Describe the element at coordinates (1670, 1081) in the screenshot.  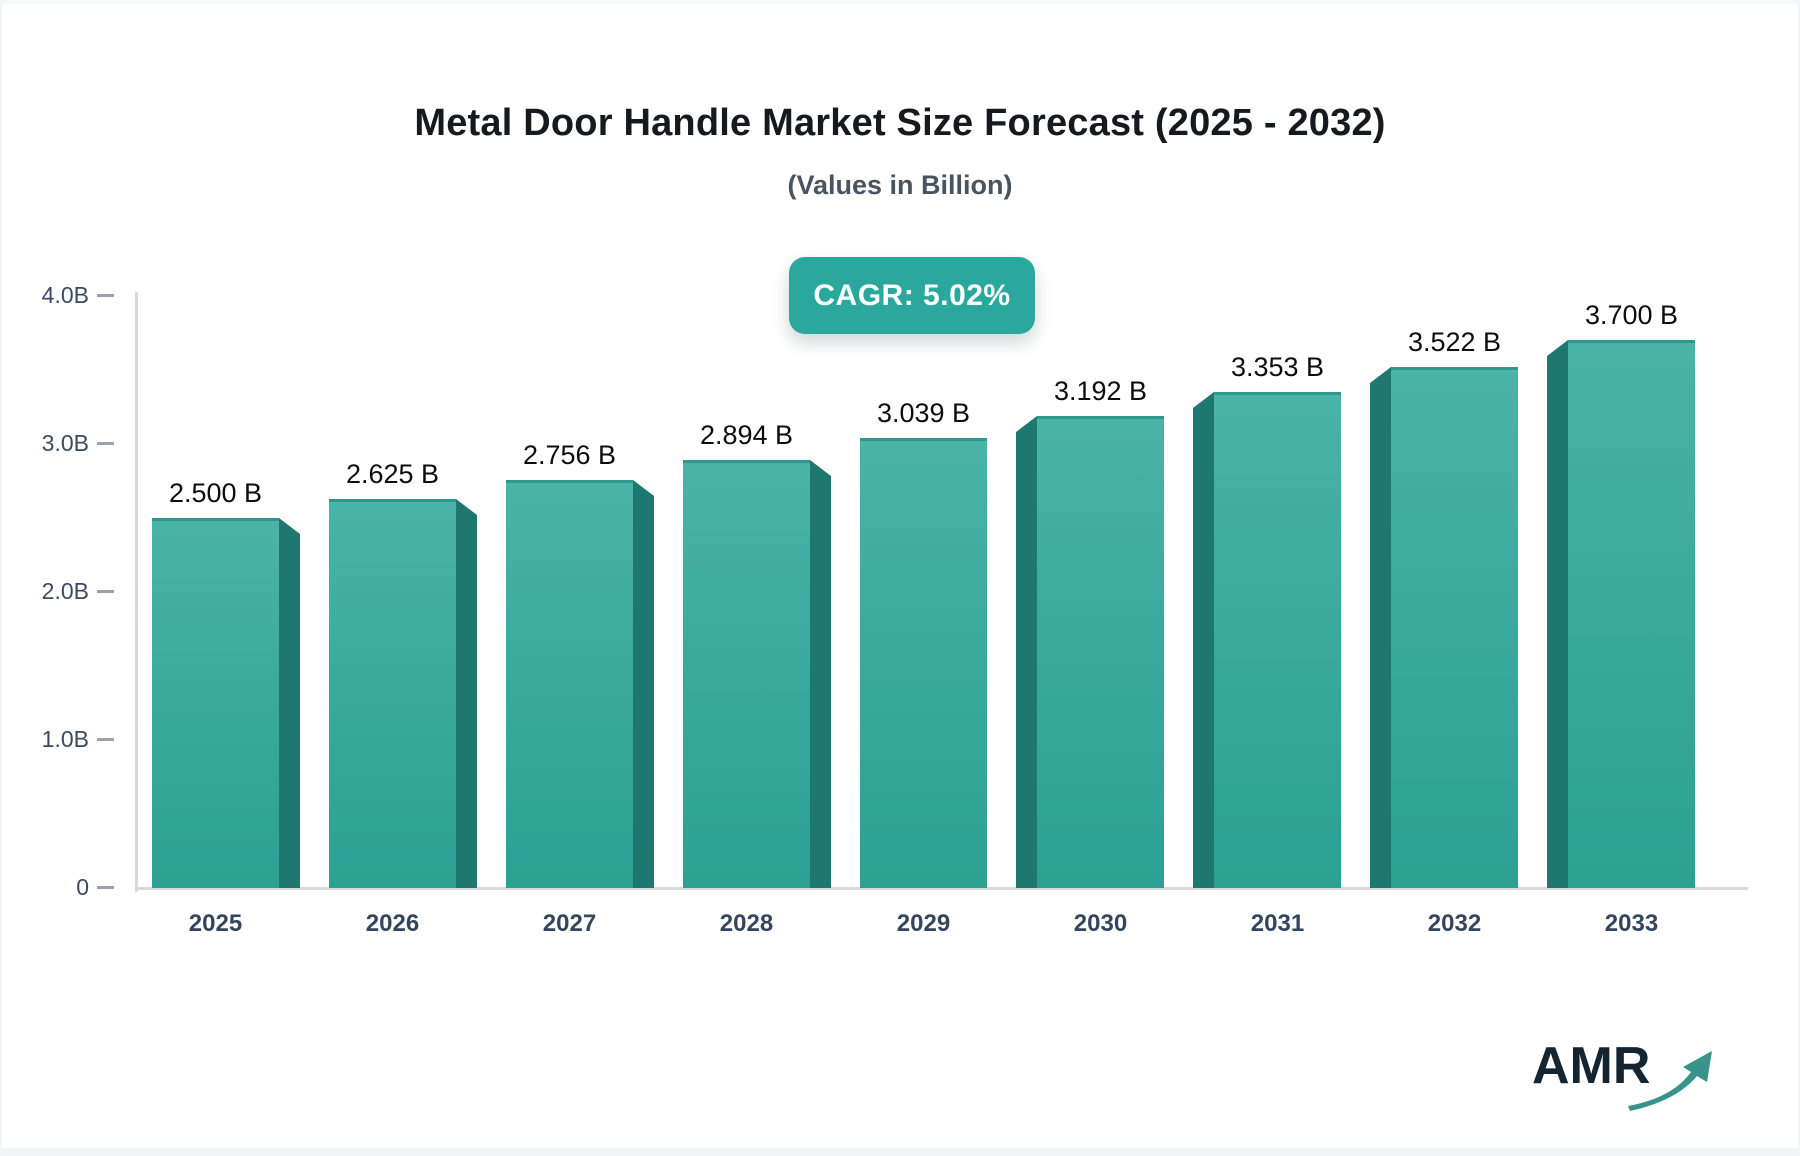
I see `growth-arrow-icon` at that location.